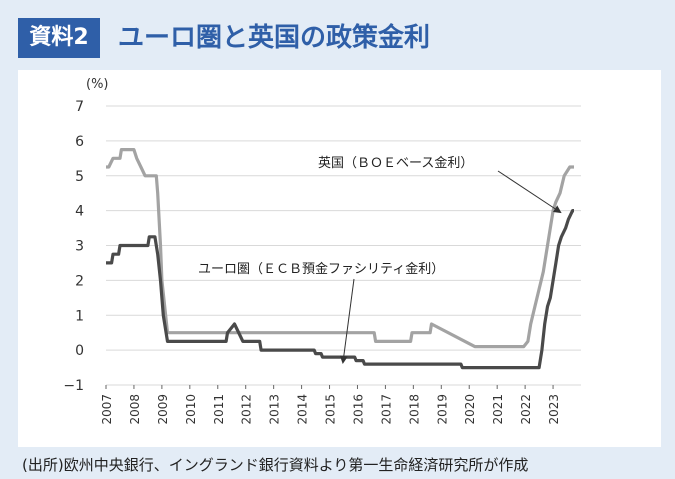  What do you see at coordinates (321, 269) in the screenshot?
I see `annotation-label-1: ユーロ圏（ＥＣＢ預金ファシリティ金利）` at bounding box center [321, 269].